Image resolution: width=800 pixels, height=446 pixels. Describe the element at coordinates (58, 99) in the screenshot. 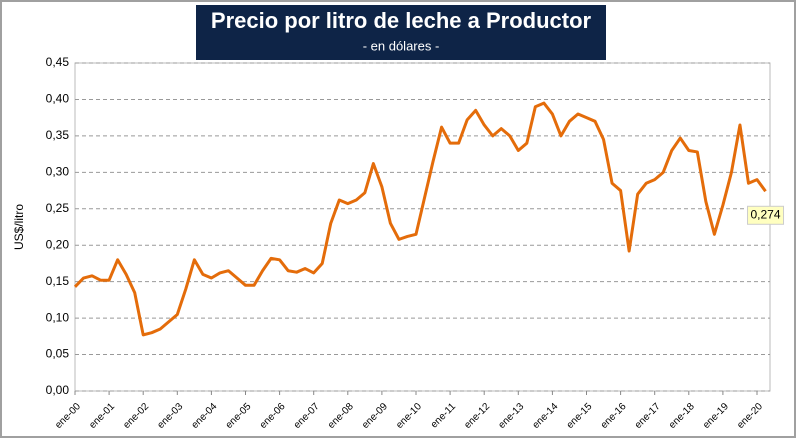

I see `y-tick-label: 0,40` at that location.